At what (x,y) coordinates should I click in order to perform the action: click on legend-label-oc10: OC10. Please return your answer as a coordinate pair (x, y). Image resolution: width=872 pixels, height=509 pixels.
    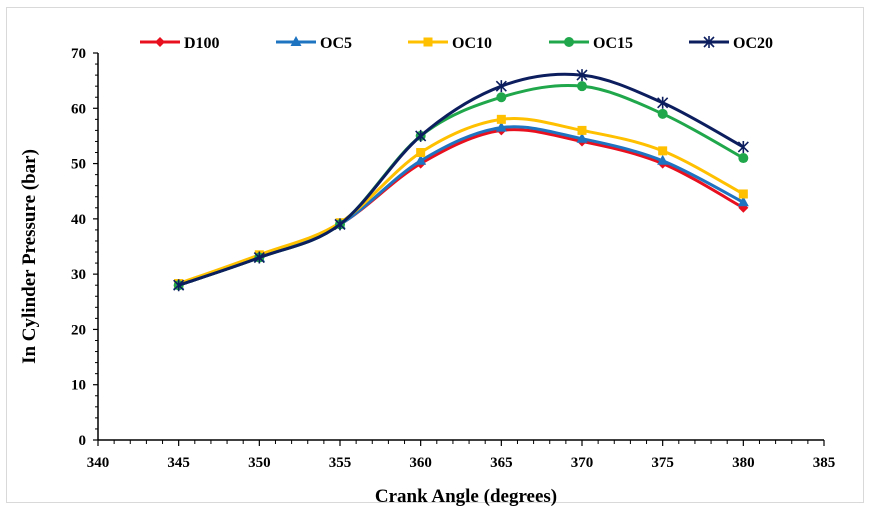
    Looking at the image, I should click on (472, 43).